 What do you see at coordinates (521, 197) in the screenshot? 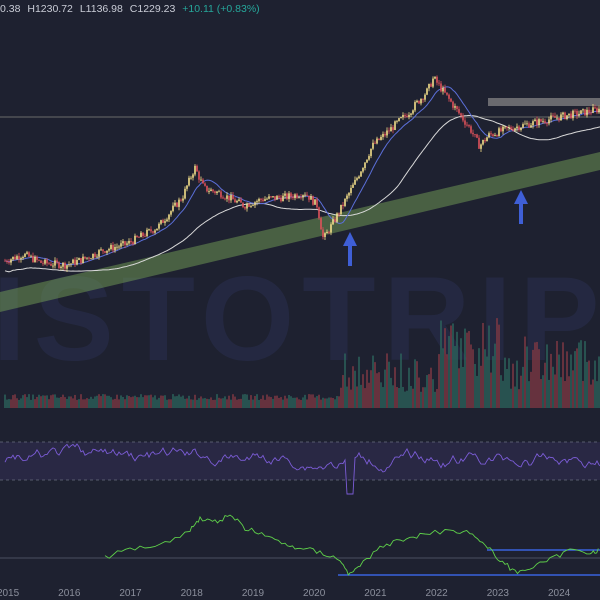
I see `arrow-head` at bounding box center [521, 197].